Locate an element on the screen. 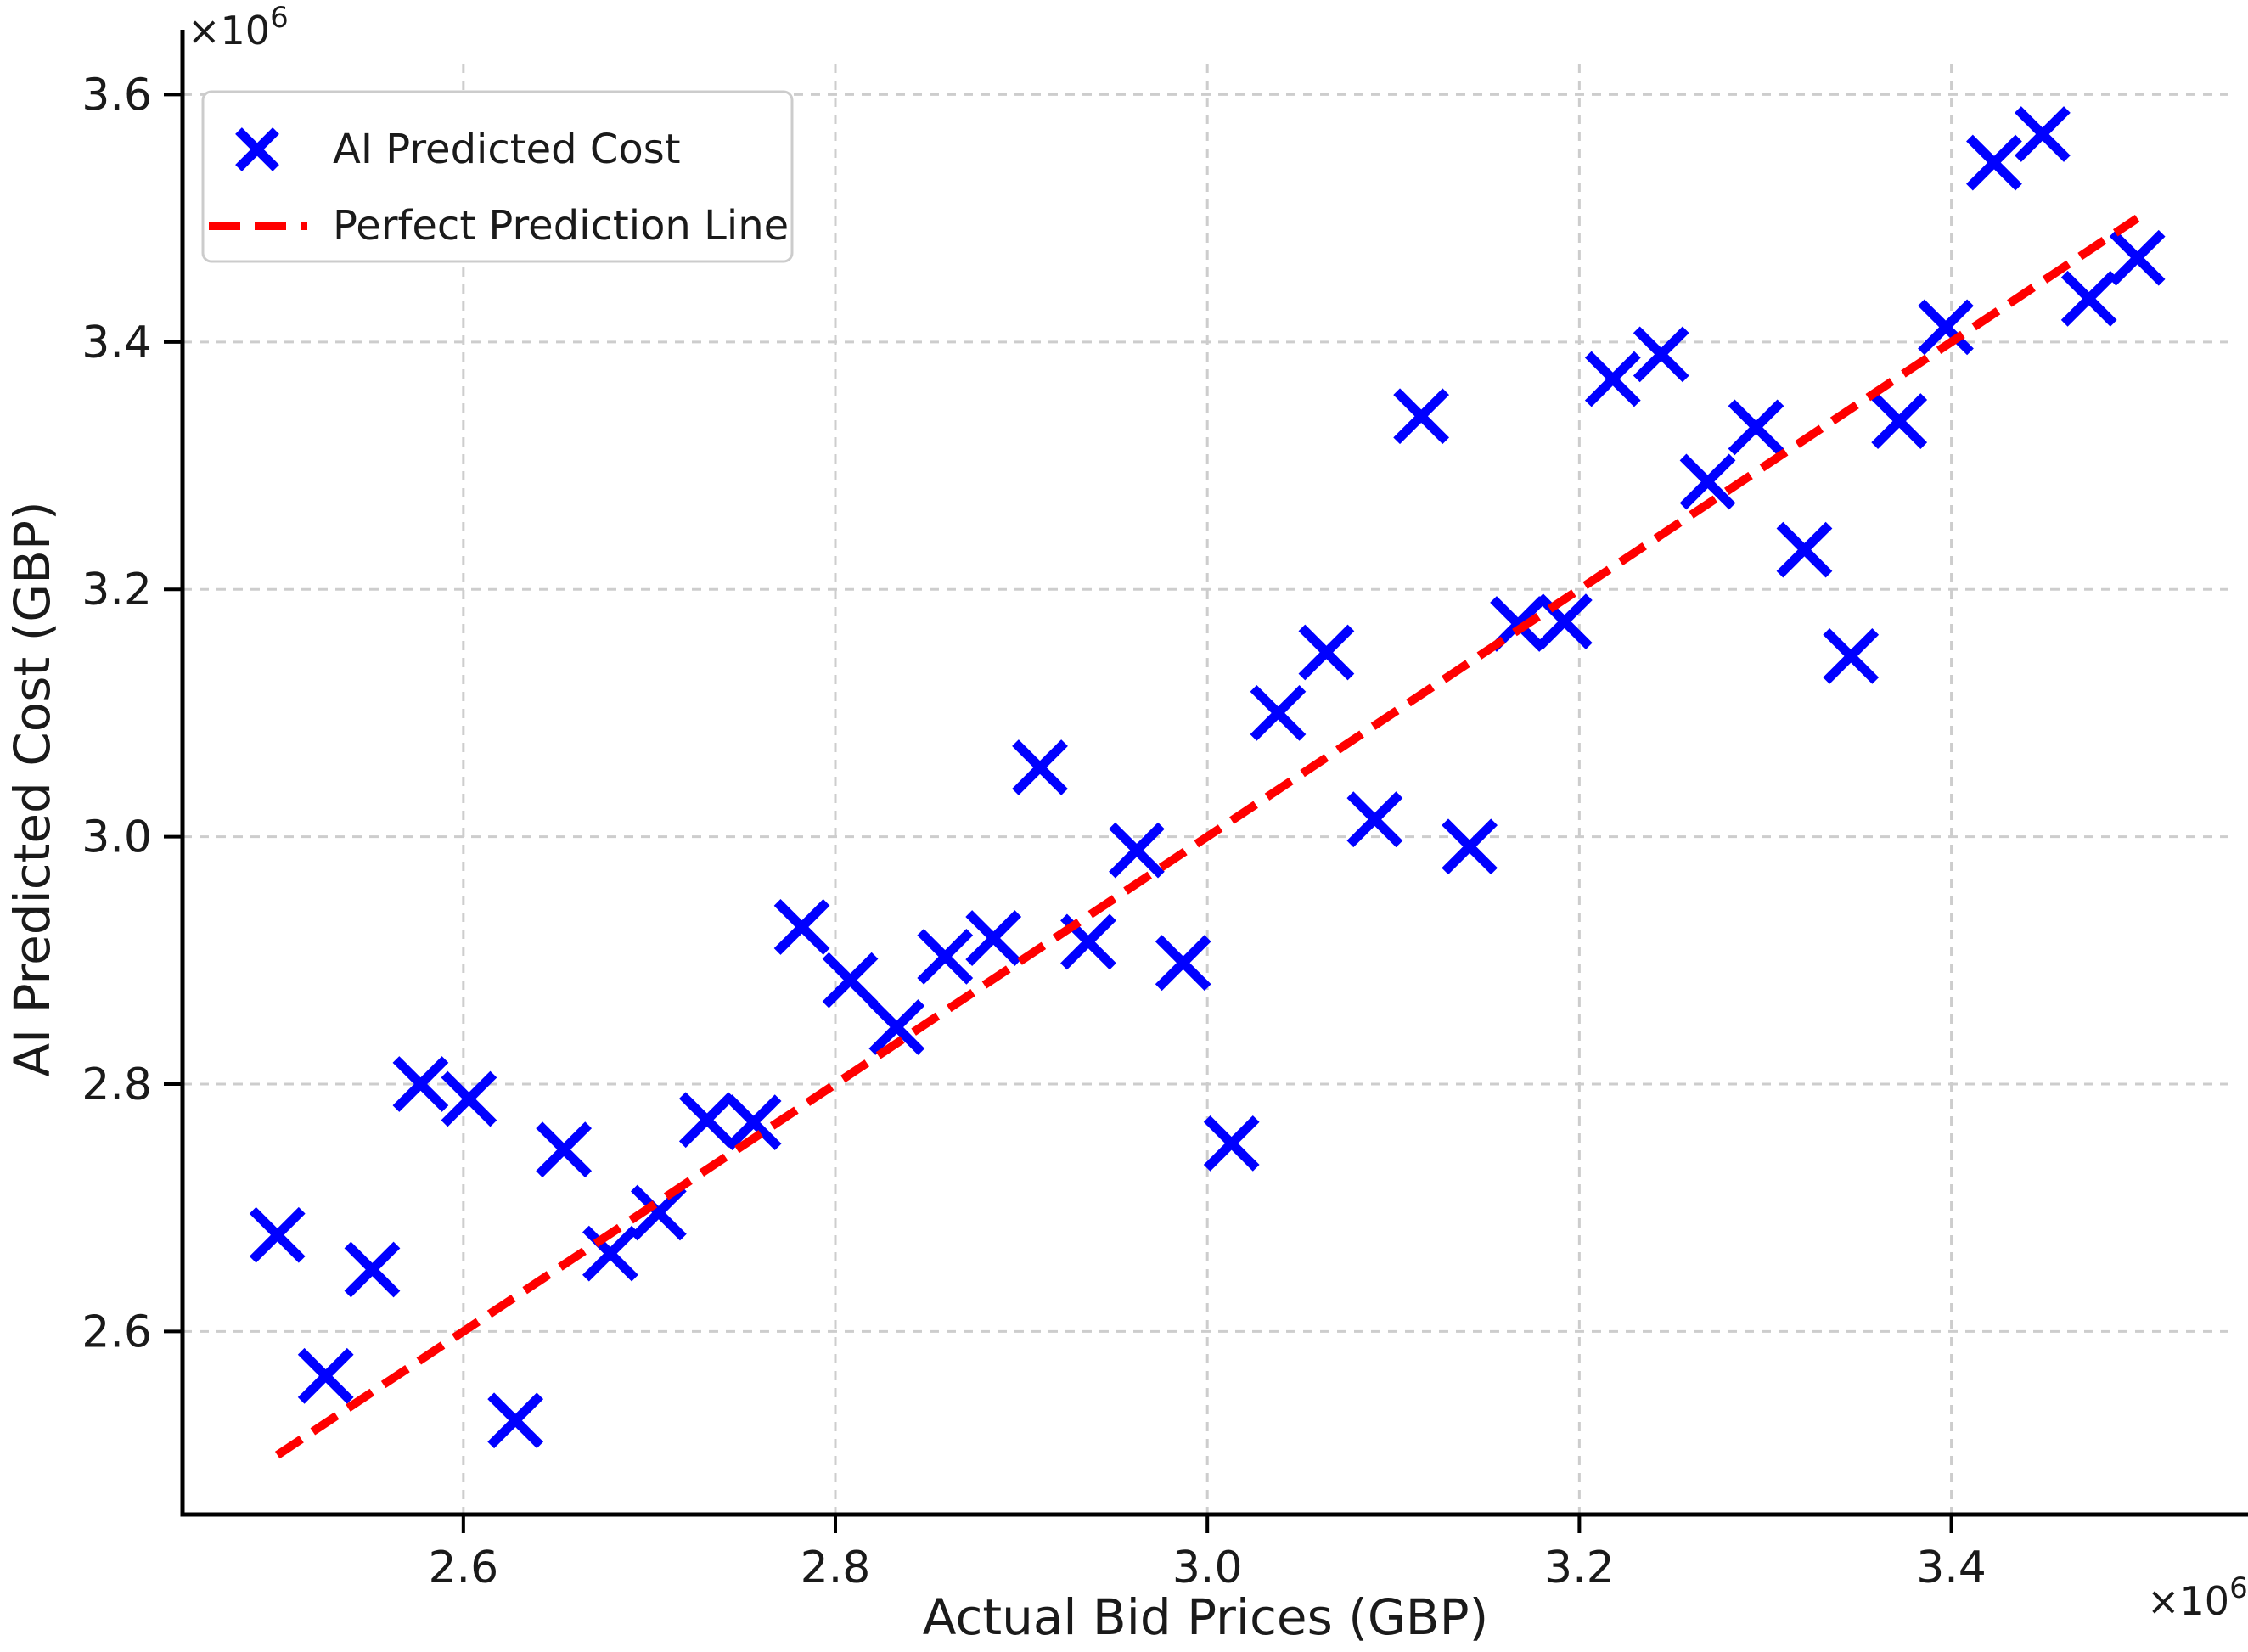 Image resolution: width=2248 pixels, height=1652 pixels. x-tick-label: 2.6 is located at coordinates (463, 1567).